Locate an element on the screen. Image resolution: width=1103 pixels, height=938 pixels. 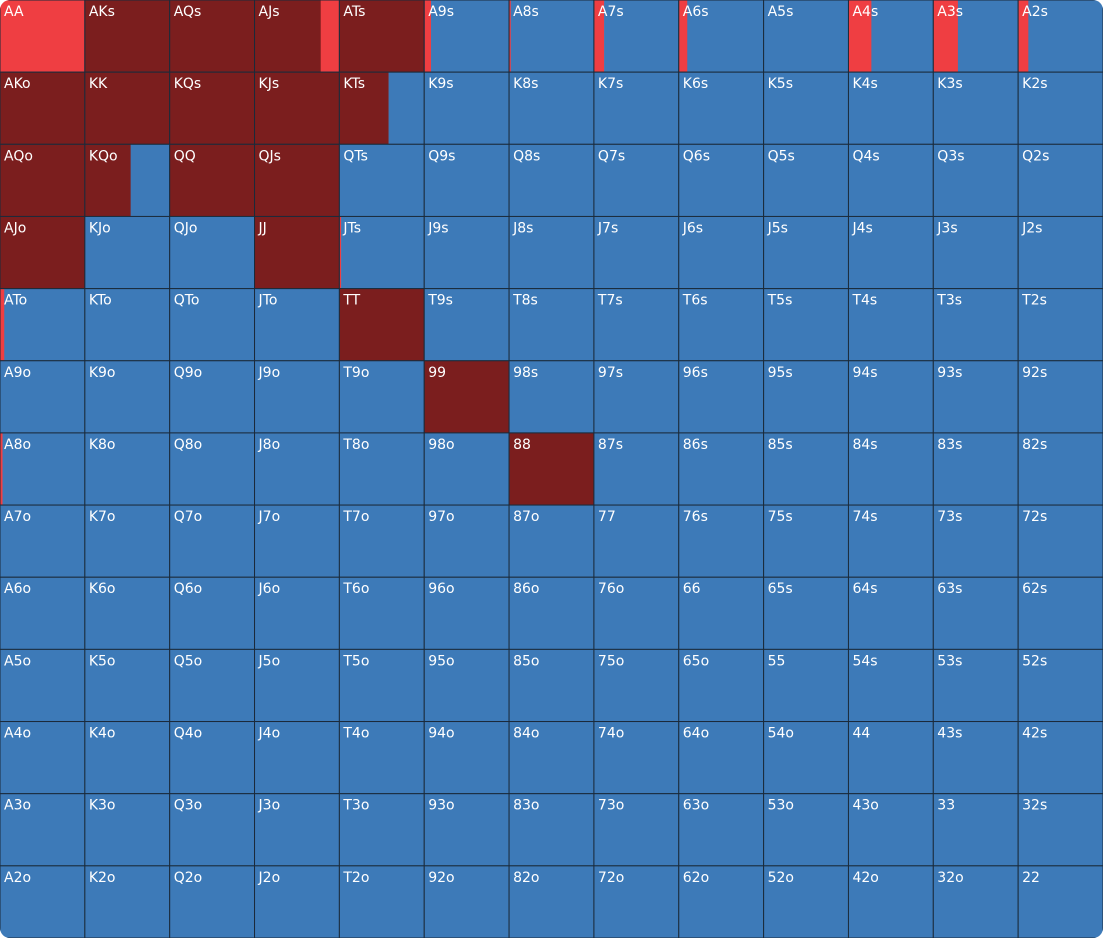
hand-label: Q8o is located at coordinates (188, 445).